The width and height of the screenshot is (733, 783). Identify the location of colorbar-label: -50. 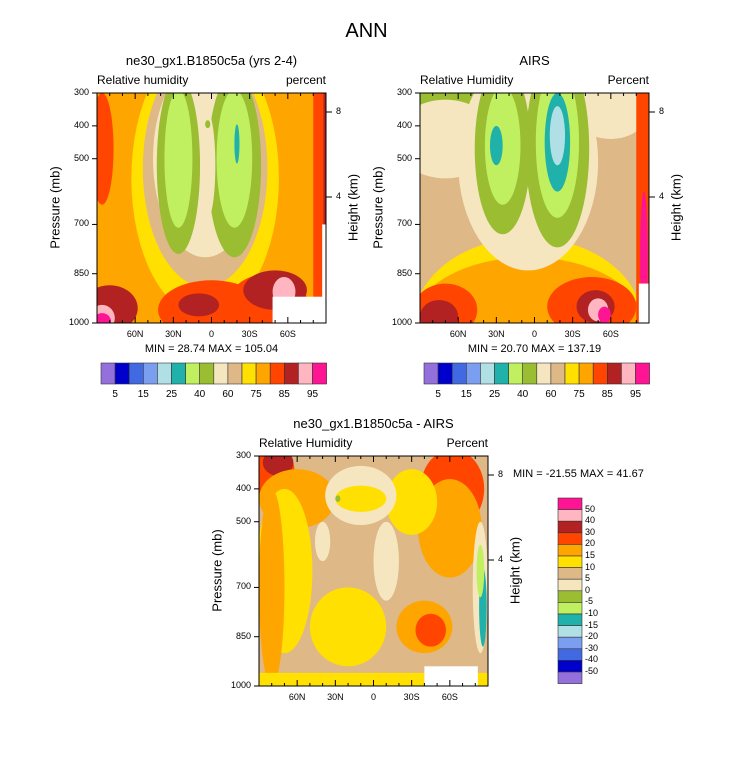
(592, 671).